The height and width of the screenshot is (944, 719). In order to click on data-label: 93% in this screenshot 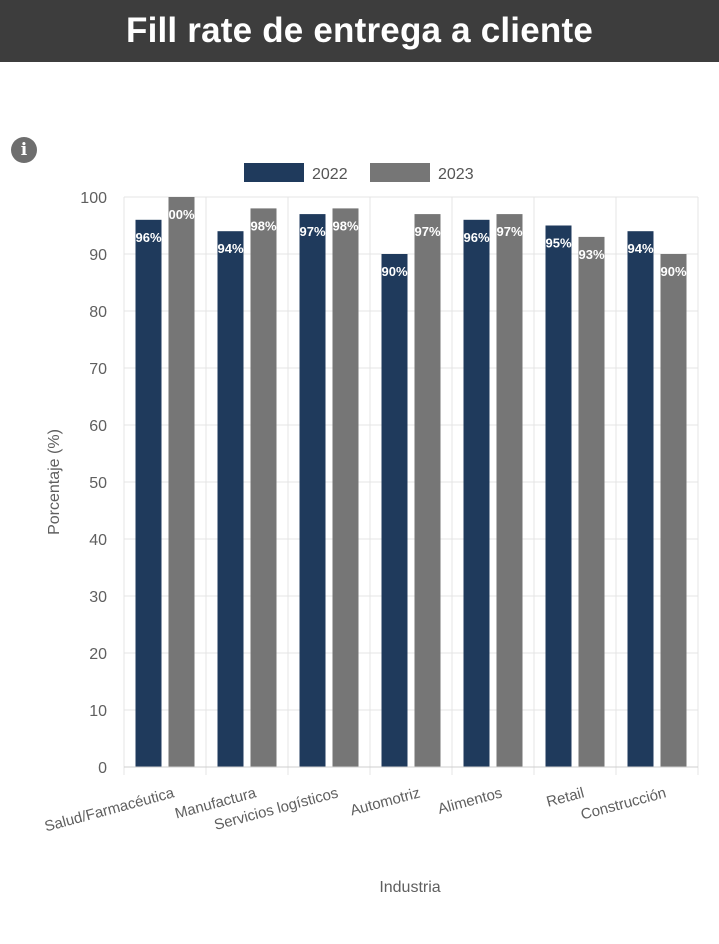, I will do `click(591, 254)`.